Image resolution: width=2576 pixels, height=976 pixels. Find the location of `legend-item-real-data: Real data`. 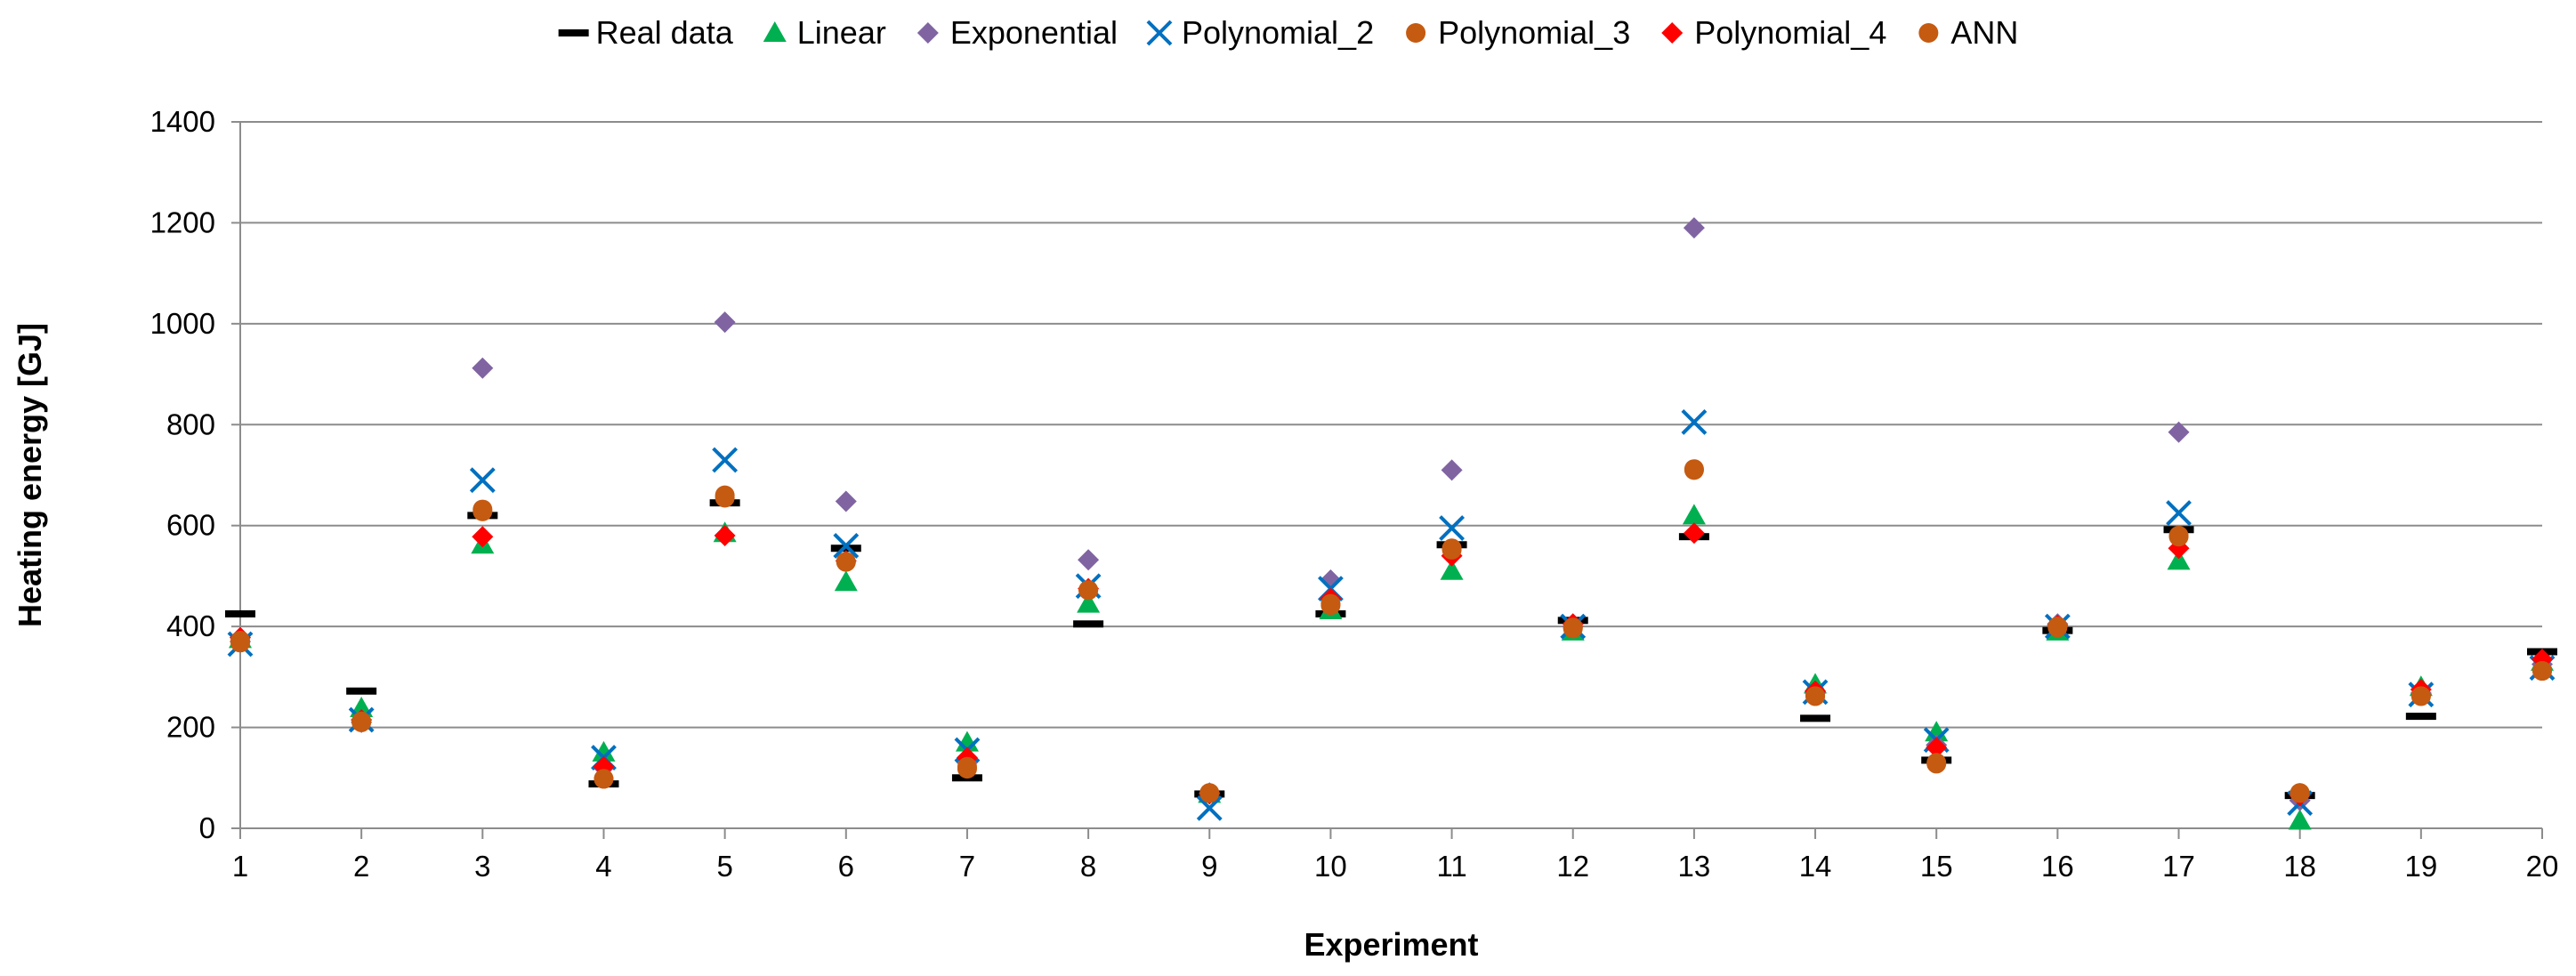

legend-item-real-data: Real data is located at coordinates (646, 32).